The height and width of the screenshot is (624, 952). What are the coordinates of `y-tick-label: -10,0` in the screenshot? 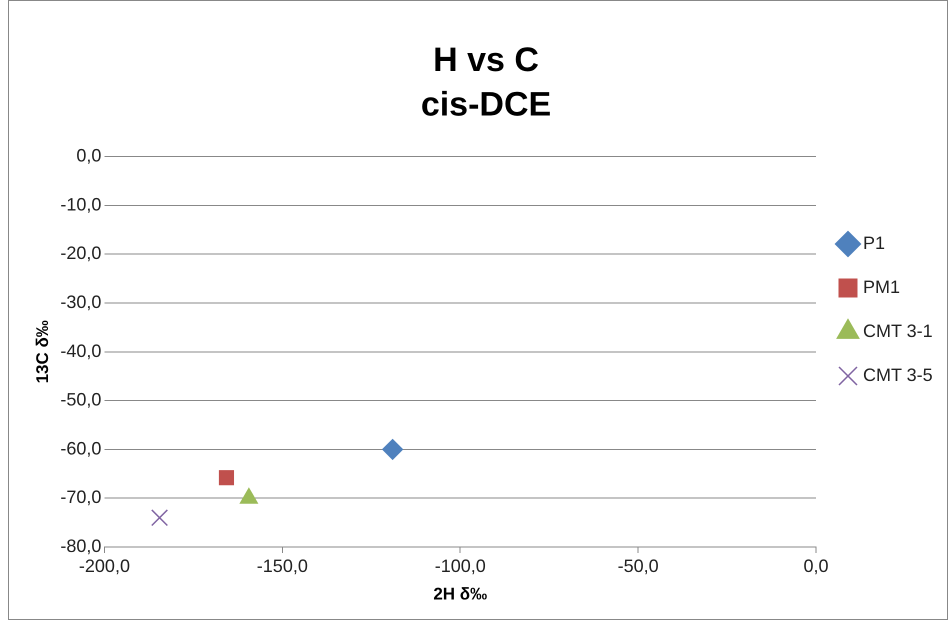 It's located at (81, 204).